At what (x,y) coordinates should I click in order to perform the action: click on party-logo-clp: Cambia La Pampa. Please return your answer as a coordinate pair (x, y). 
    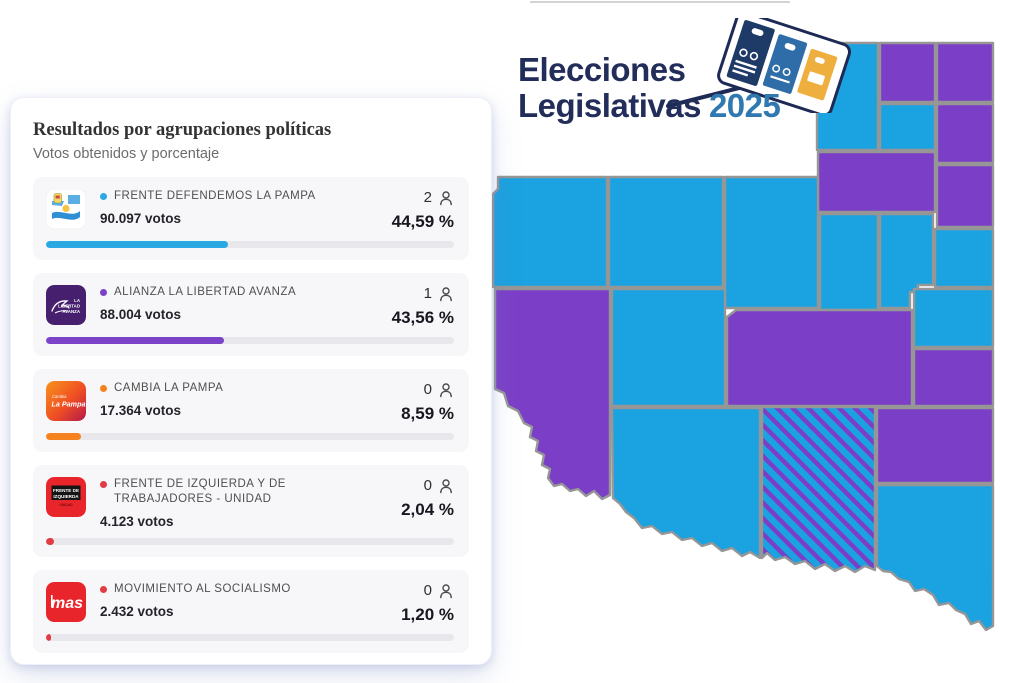
    Looking at the image, I should click on (66, 401).